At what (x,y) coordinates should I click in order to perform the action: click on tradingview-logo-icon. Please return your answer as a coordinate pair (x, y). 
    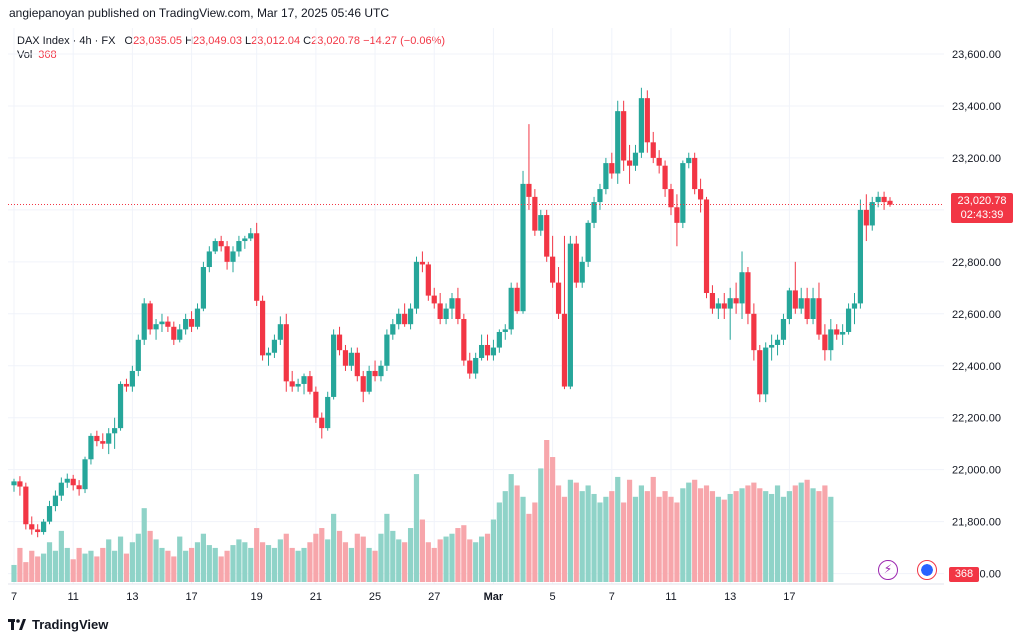
    Looking at the image, I should click on (17, 624).